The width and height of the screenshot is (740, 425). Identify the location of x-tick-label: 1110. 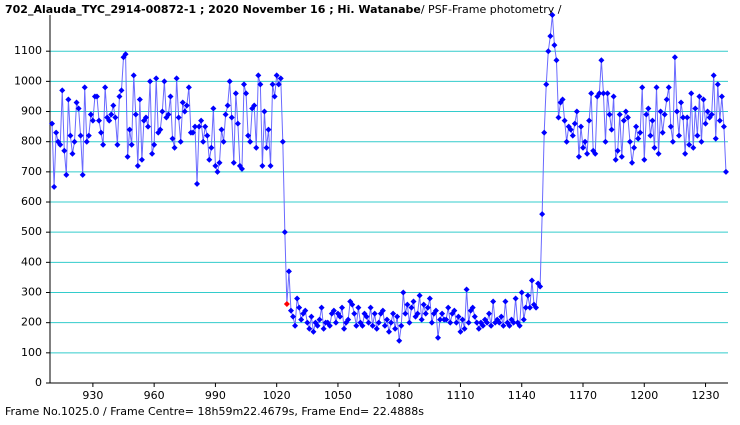
(460, 395).